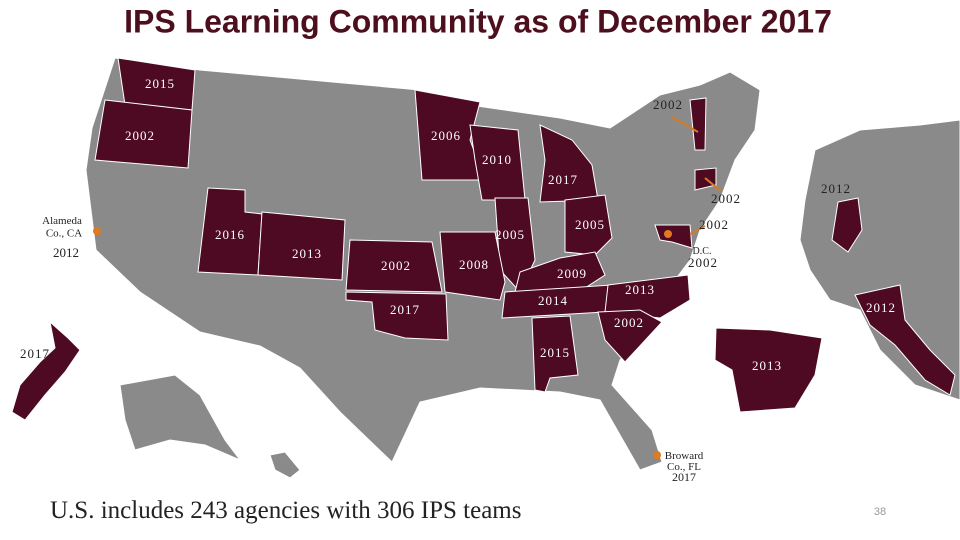 This screenshot has height=540, width=960. I want to click on callout-text: Co., CA, so click(64, 234).